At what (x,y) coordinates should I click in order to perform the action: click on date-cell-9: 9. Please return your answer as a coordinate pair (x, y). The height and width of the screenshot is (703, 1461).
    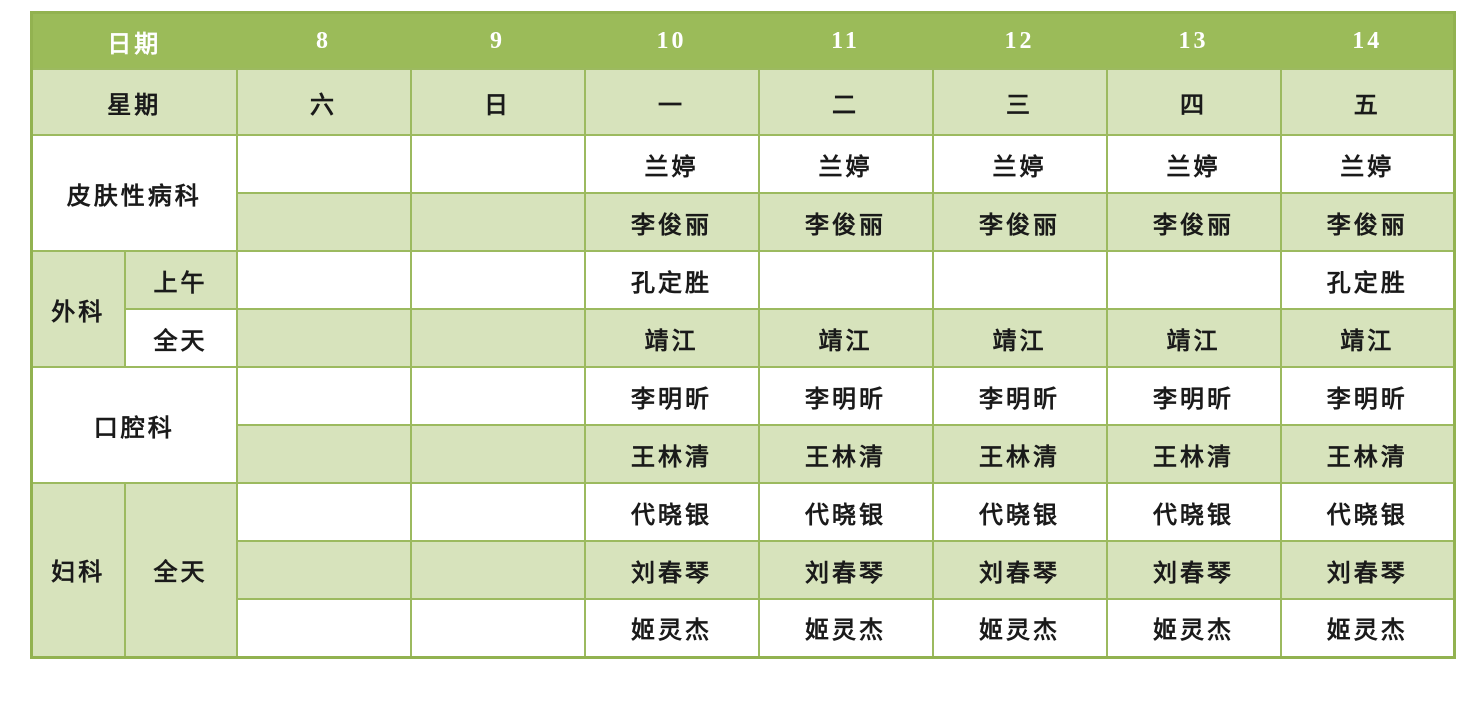
    Looking at the image, I should click on (497, 40).